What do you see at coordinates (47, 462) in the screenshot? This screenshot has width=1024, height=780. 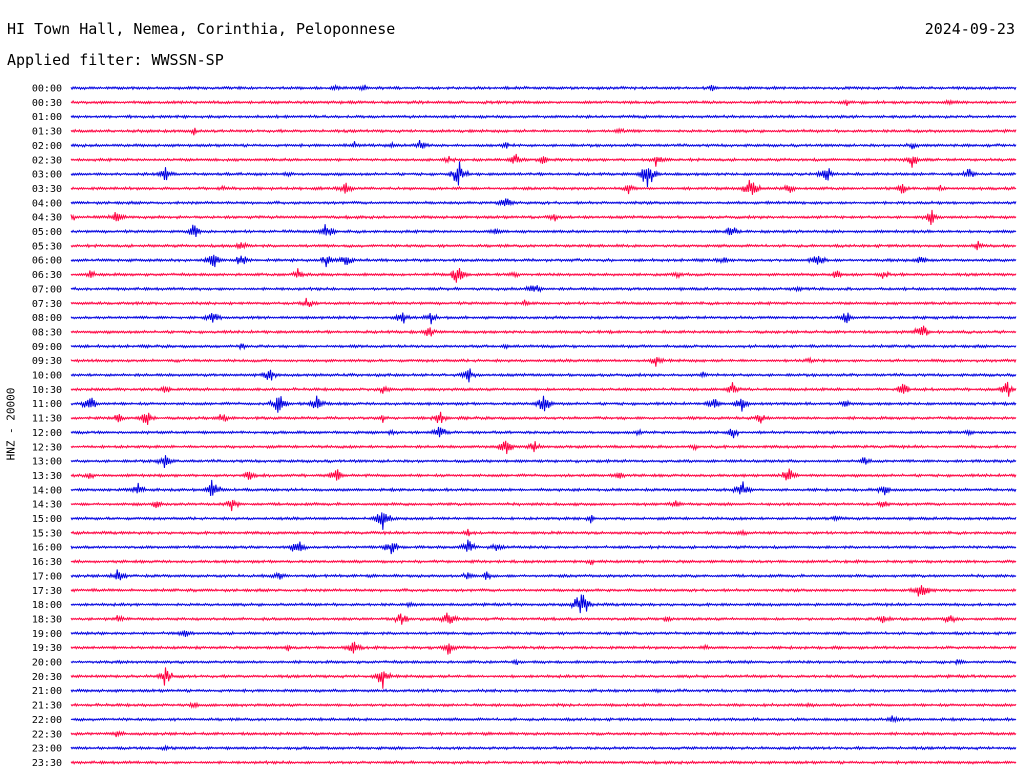 I see `time-label: 13:00` at bounding box center [47, 462].